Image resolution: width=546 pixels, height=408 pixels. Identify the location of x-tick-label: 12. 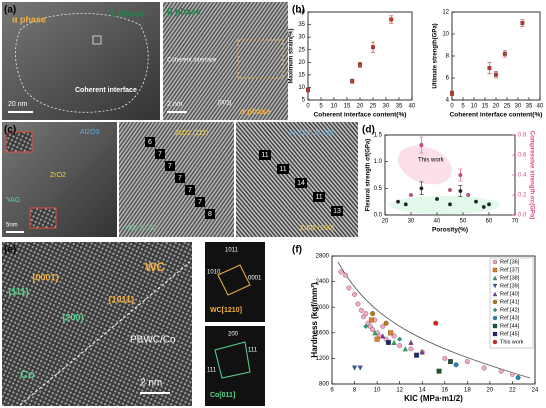
(399, 391).